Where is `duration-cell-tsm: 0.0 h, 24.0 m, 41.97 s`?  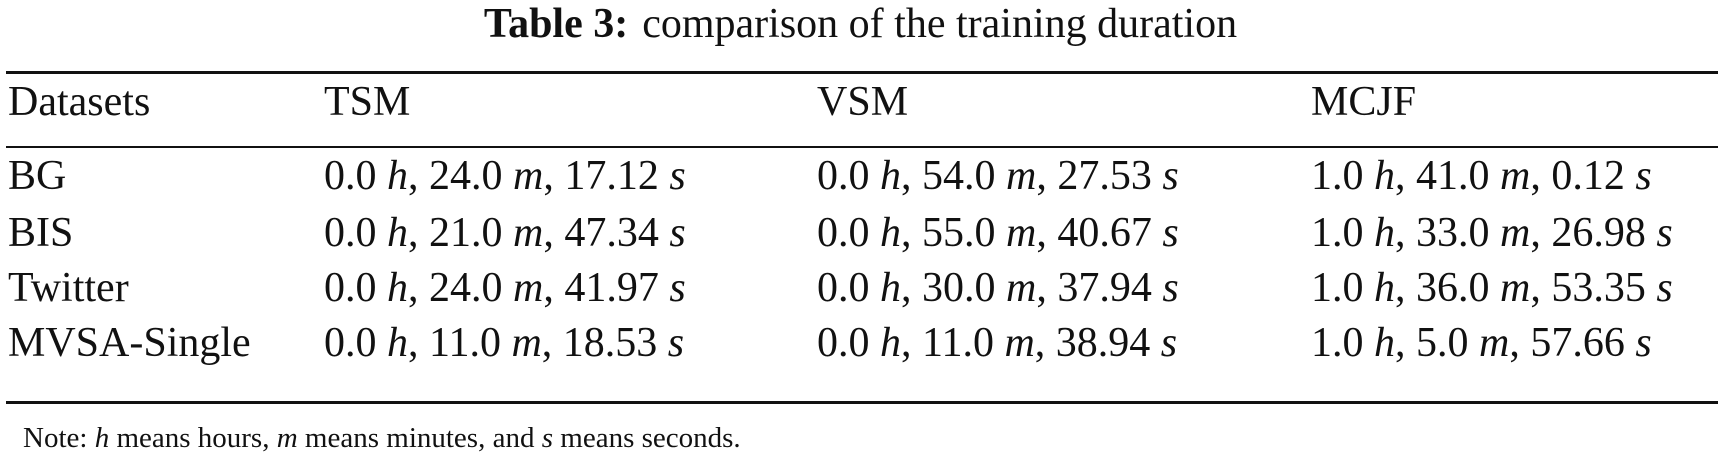 duration-cell-tsm: 0.0 h, 24.0 m, 41.97 s is located at coordinates (505, 288).